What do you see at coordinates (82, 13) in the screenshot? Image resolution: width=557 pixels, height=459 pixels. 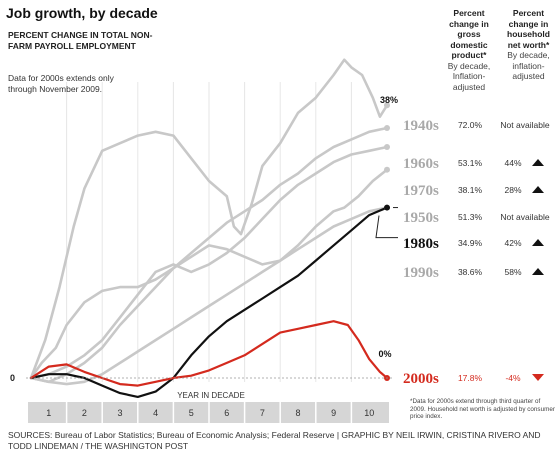 I see `chart-title: Job growth, by decade` at bounding box center [82, 13].